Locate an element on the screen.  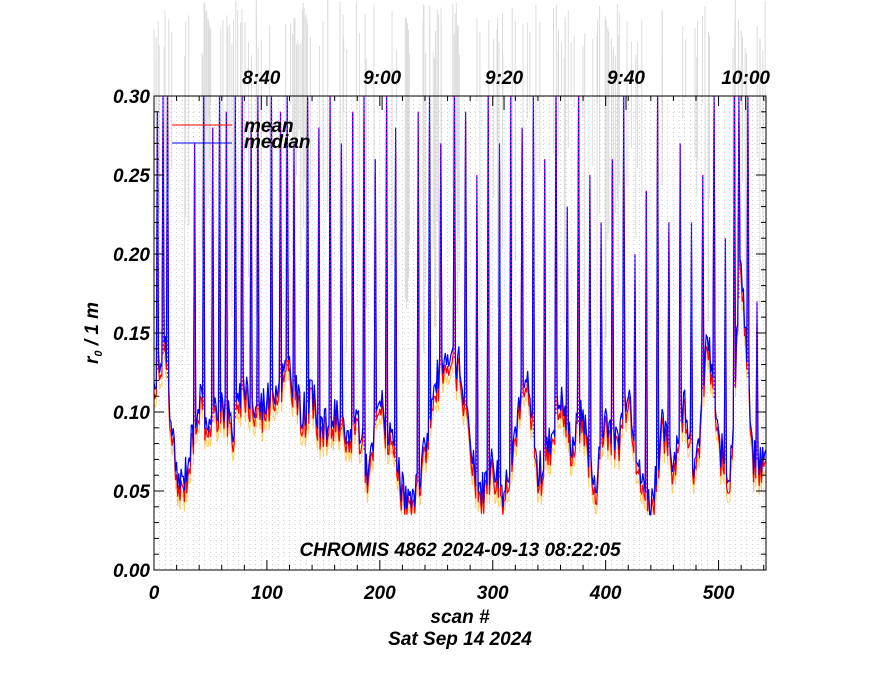
y-tick-label: 0.05 is located at coordinates (131, 492).